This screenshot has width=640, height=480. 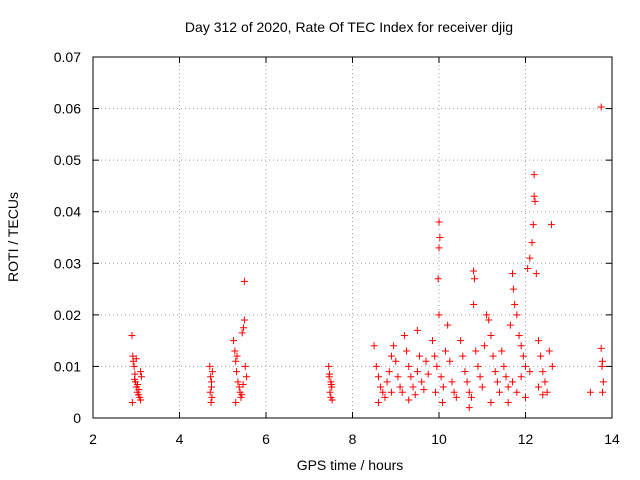 I want to click on y-tick-label: 0.04, so click(x=67, y=212).